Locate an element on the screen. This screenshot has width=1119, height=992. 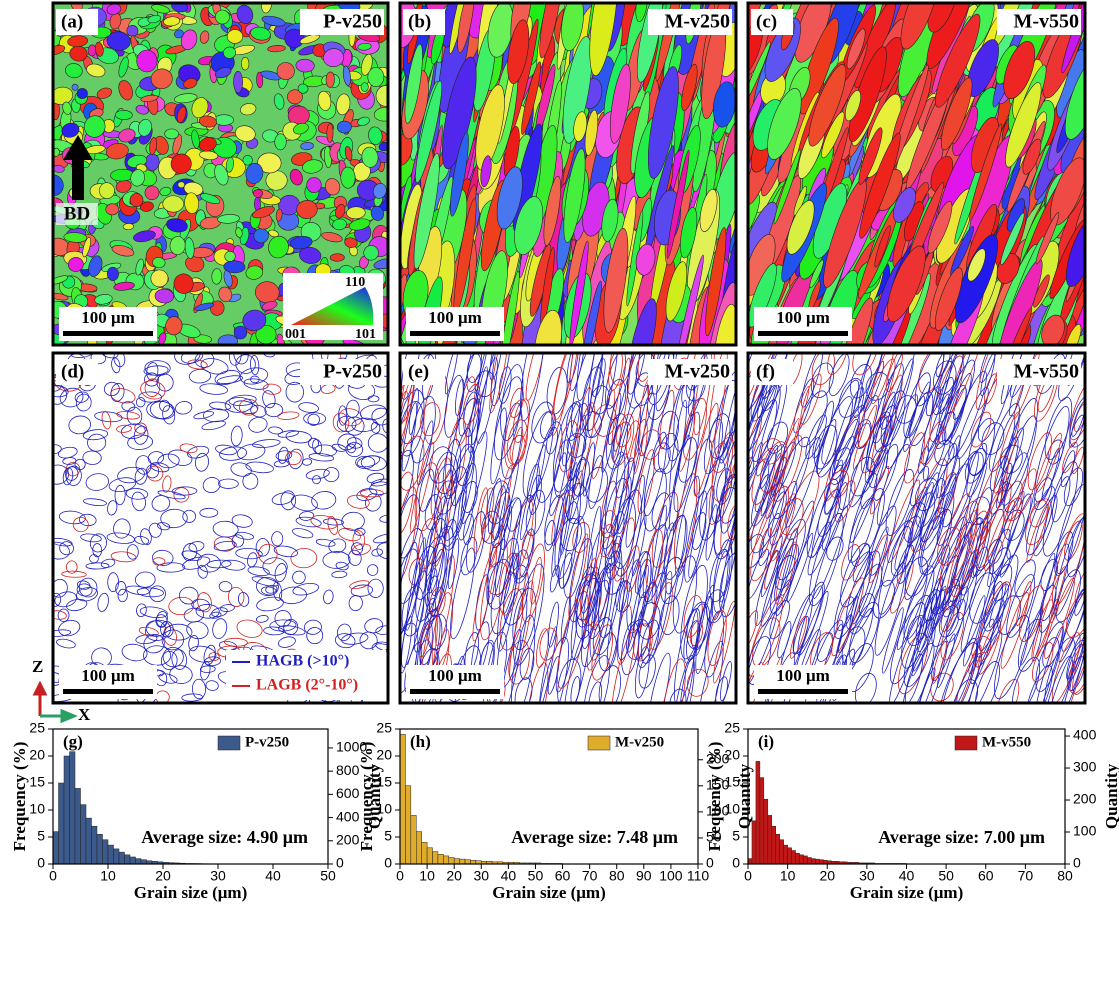
panel-name: M-v550 is located at coordinates (1046, 372).